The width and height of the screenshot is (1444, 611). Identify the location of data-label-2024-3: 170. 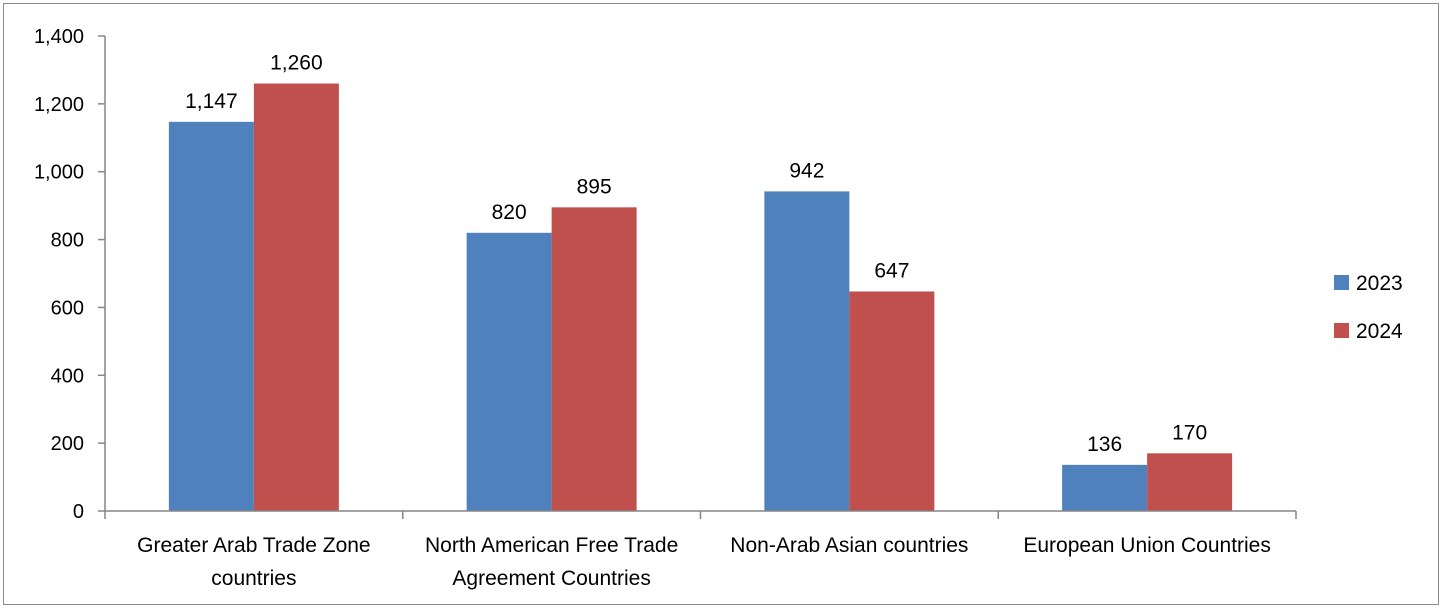
(1189, 432).